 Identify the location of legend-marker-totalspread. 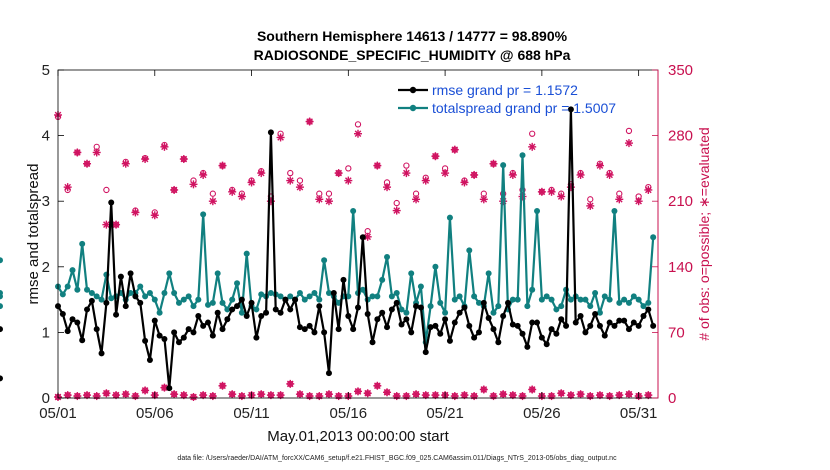
(413, 108).